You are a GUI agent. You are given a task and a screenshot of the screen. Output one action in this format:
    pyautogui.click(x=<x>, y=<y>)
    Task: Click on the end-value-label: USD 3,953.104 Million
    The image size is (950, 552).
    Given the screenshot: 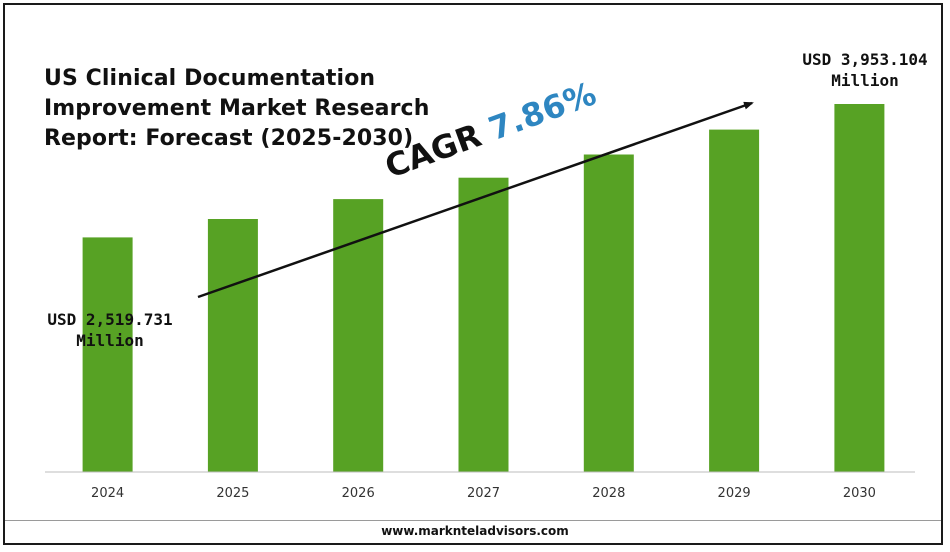 What is the action you would take?
    pyautogui.click(x=865, y=70)
    